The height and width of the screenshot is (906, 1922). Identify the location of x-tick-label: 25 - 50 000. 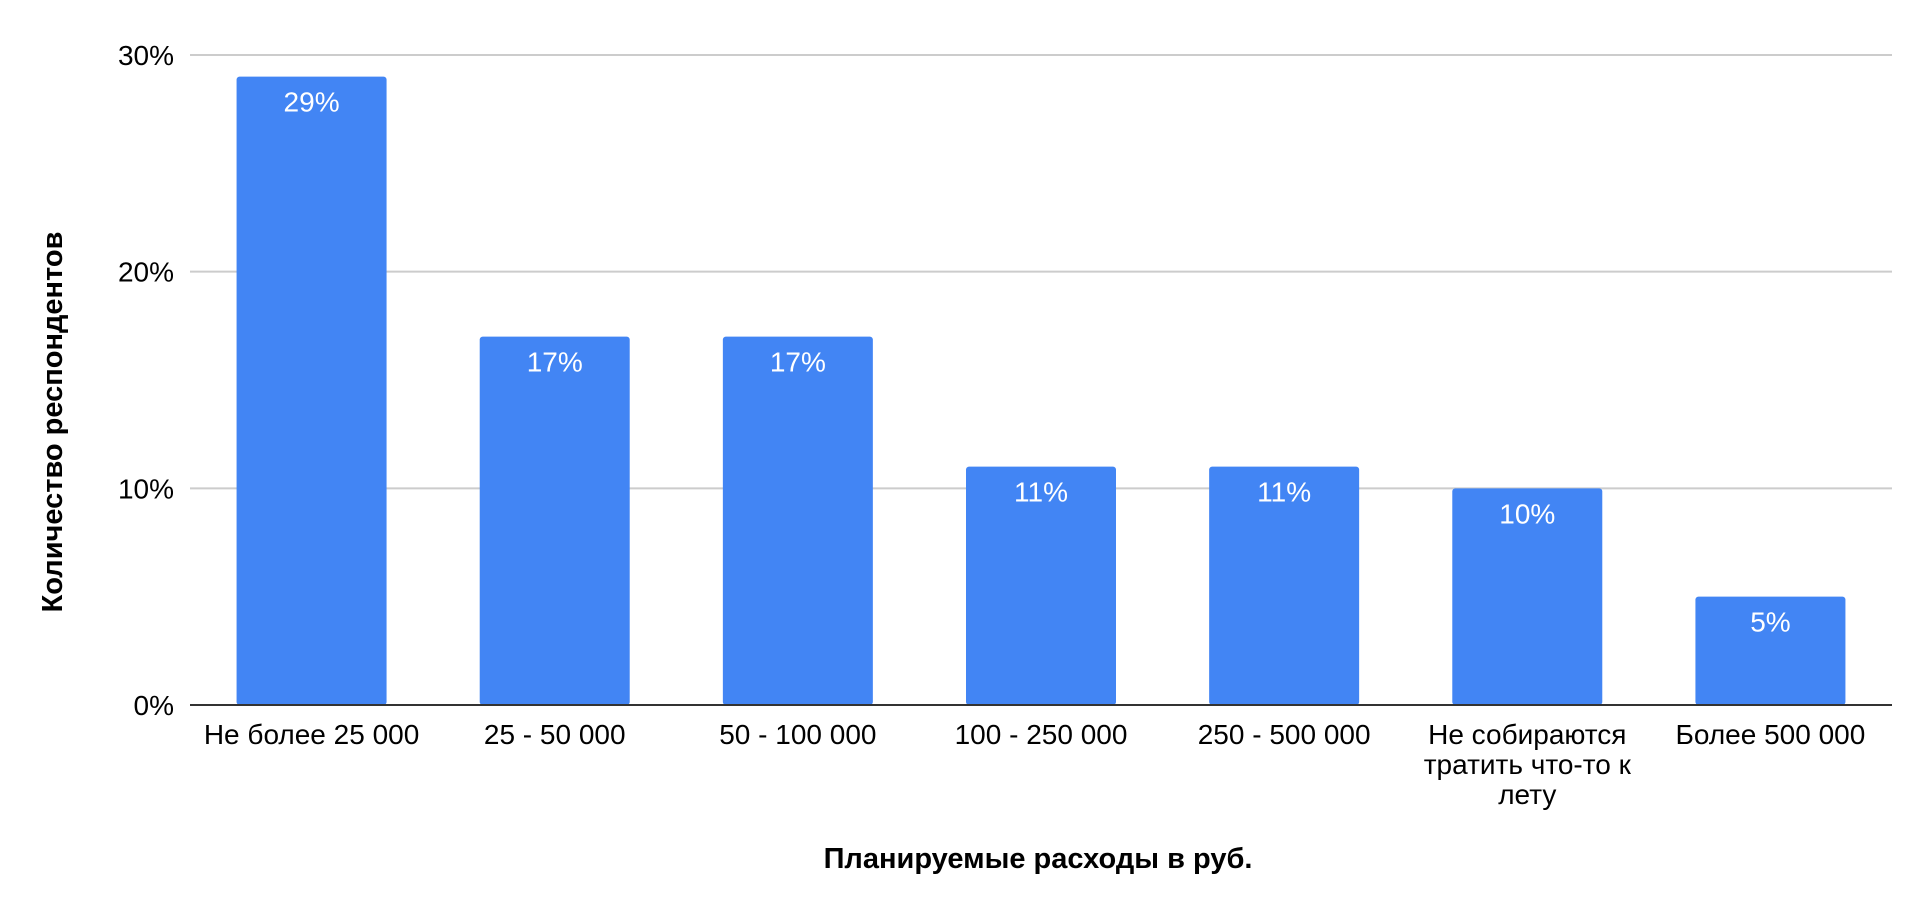
(555, 734).